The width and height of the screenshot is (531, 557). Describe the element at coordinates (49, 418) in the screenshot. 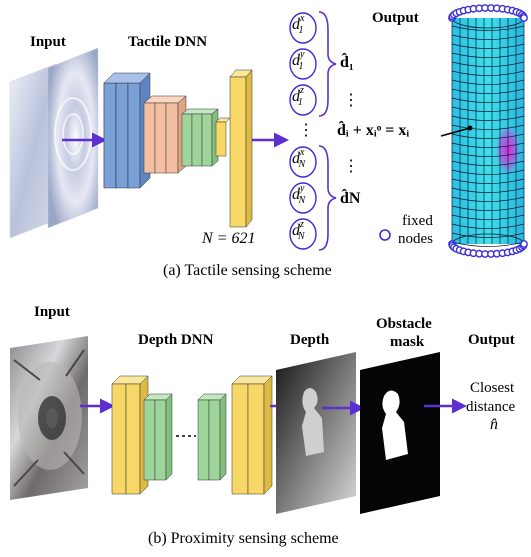

I see `proximity-input-image` at that location.